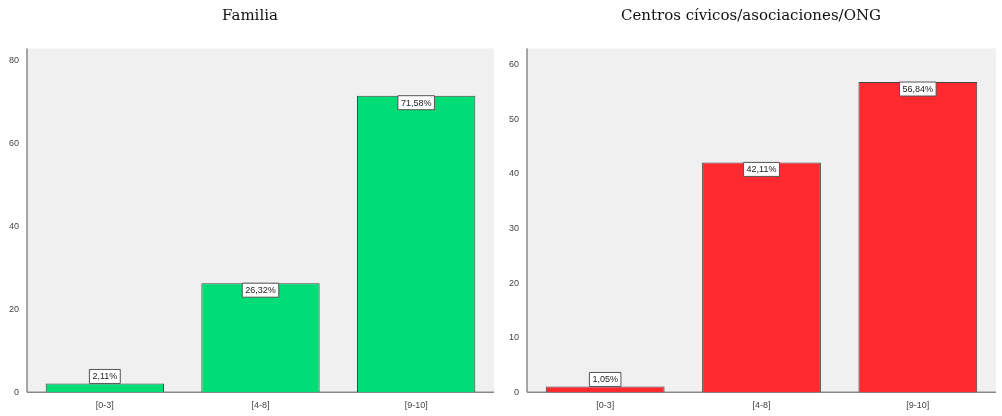 The width and height of the screenshot is (1002, 416). What do you see at coordinates (761, 169) in the screenshot?
I see `data-label: 42,11%` at bounding box center [761, 169].